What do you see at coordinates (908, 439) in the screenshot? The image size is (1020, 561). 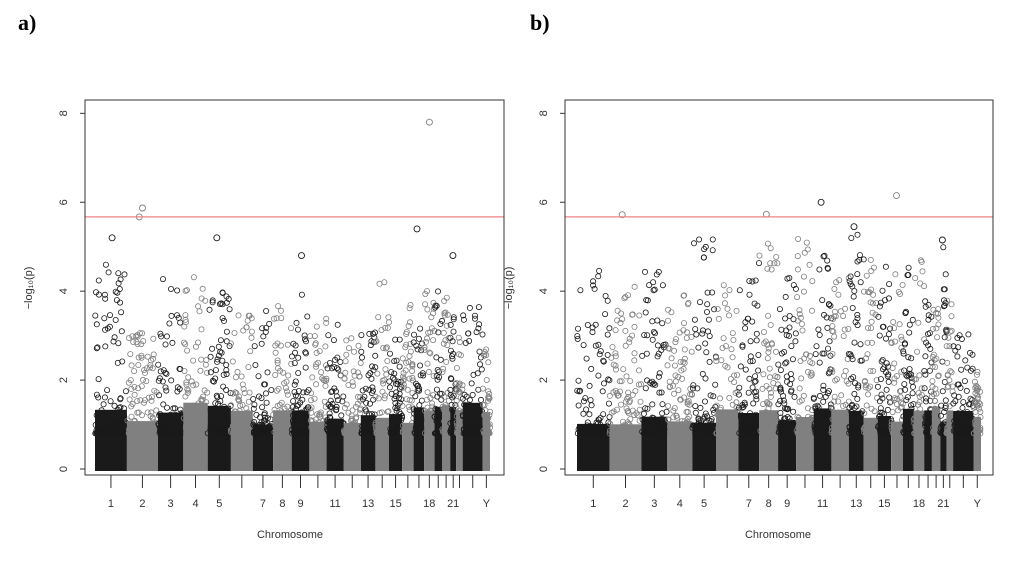 I see `chromosome-17-dense-band` at bounding box center [908, 439].